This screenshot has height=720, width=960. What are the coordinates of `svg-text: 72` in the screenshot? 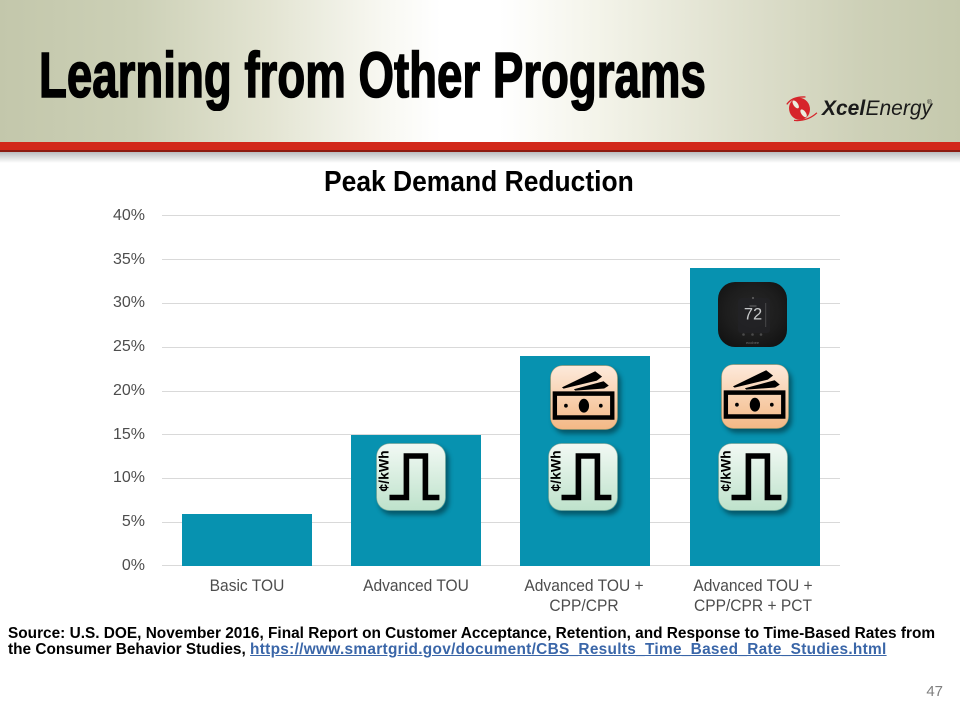 It's located at (753, 315).